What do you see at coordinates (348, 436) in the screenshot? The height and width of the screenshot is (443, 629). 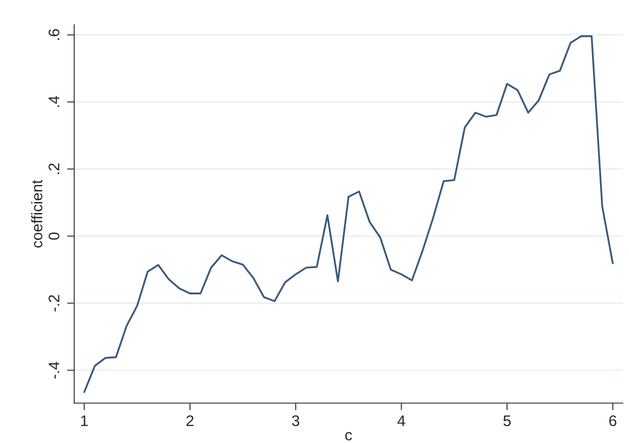 I see `x-axis-title: c` at bounding box center [348, 436].